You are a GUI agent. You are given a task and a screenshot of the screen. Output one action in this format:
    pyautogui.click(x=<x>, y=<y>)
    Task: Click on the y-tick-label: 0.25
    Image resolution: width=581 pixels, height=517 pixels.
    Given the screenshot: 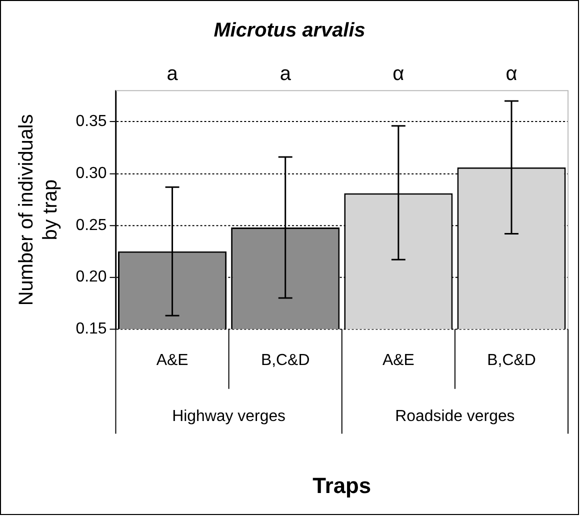 What is the action you would take?
    pyautogui.click(x=91, y=225)
    